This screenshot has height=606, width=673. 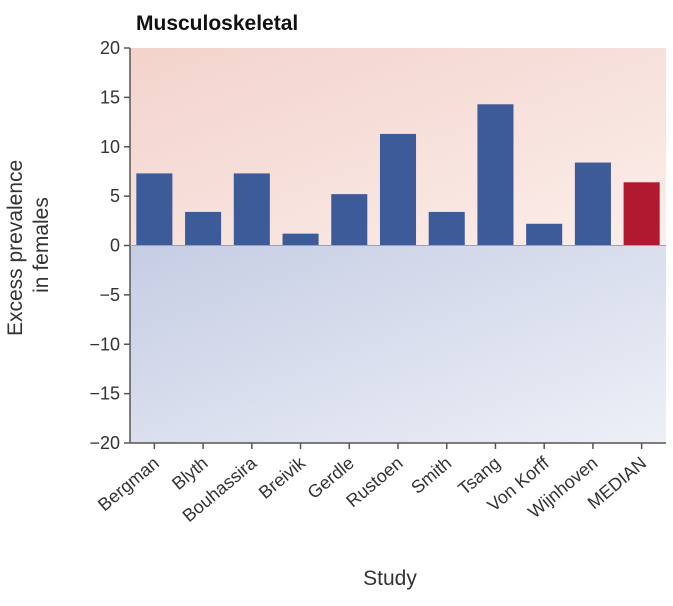 I want to click on y-tick-label: 20, so click(x=110, y=48).